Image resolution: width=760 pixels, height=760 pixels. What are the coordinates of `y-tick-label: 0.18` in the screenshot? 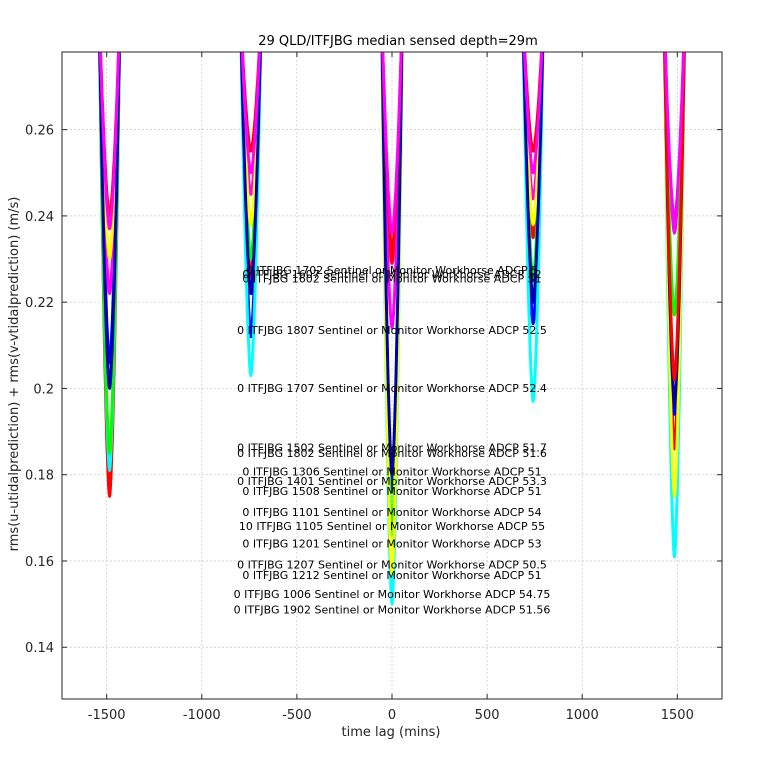 It's located at (39, 476).